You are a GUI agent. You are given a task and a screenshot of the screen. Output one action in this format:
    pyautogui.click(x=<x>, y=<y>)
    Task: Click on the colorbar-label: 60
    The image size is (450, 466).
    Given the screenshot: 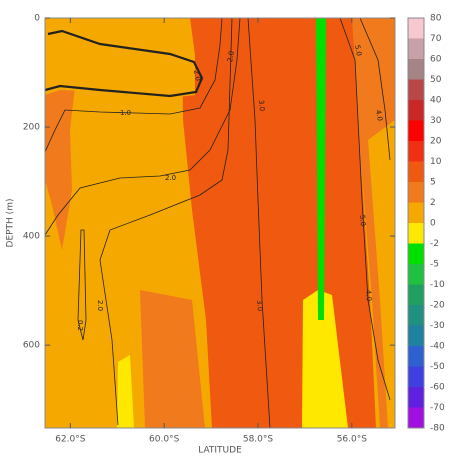 What is the action you would take?
    pyautogui.click(x=436, y=60)
    